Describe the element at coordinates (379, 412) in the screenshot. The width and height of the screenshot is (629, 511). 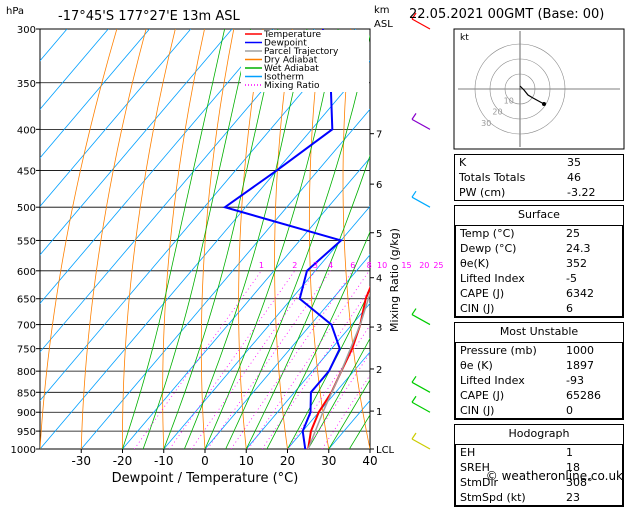
I see `km-tick-label: 1` at that location.